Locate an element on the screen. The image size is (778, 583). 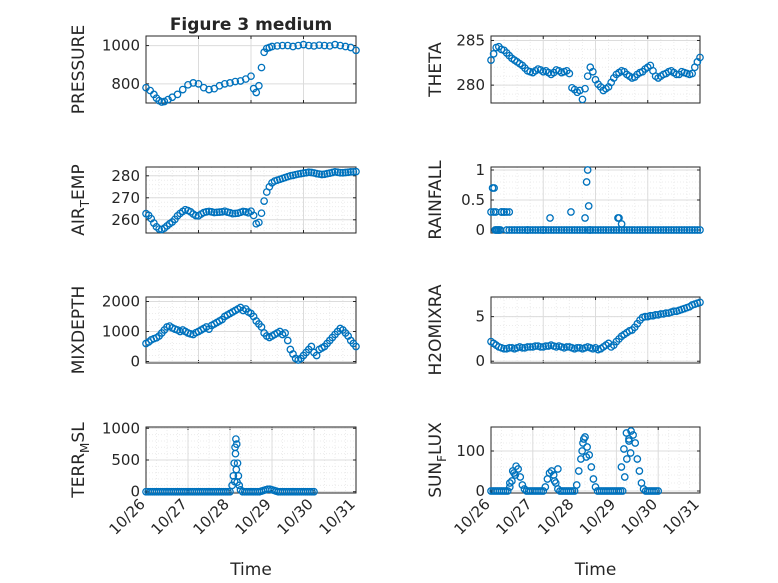
x-tick-label: 10/28 is located at coordinates (211, 516).